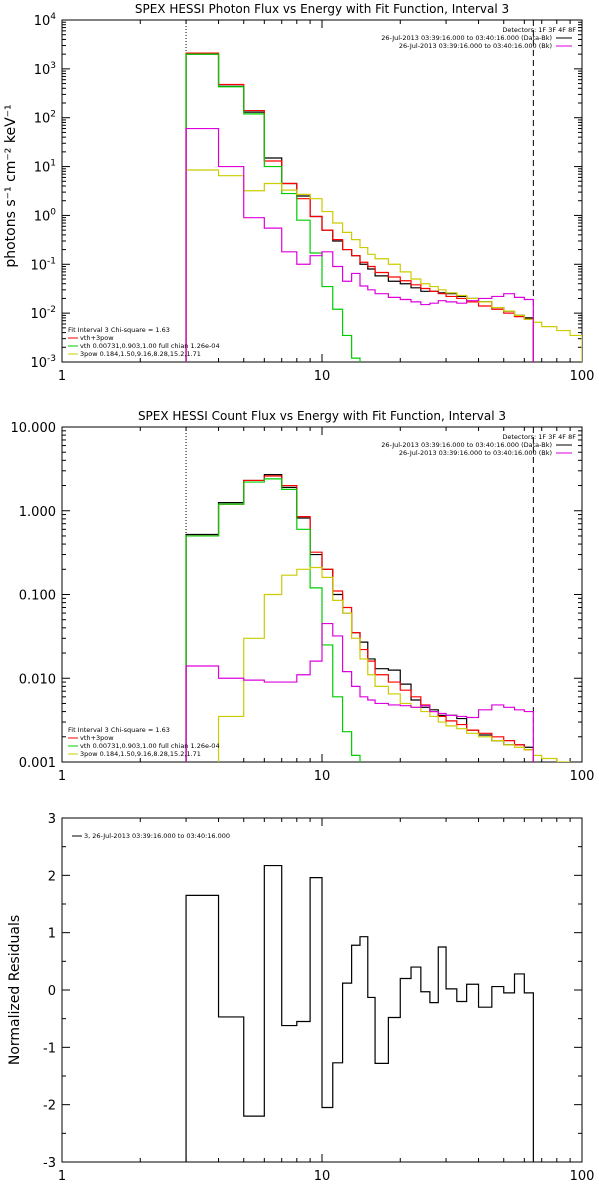 This screenshot has width=600, height=1200. Describe the element at coordinates (45, 118) in the screenshot. I see `y-tick-label: 10²` at that location.